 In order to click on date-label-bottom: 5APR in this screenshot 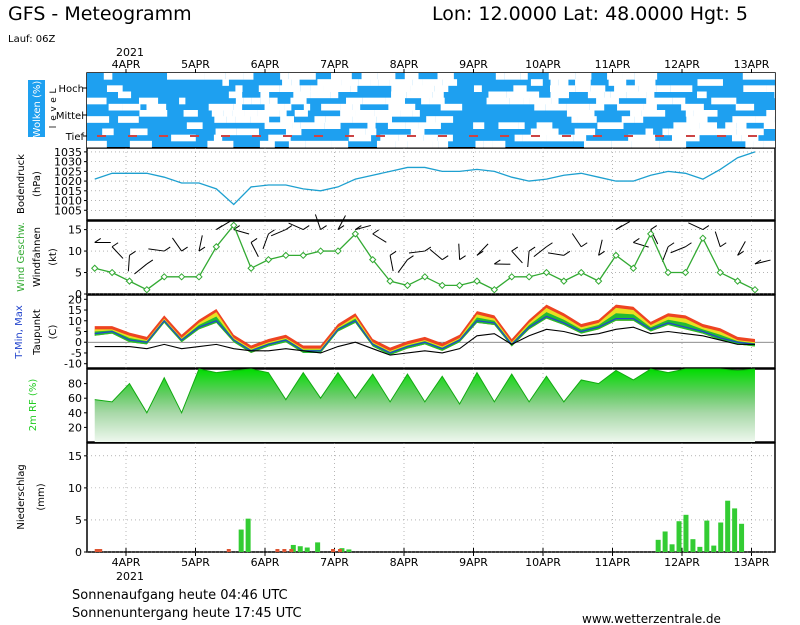, I will do `click(195, 562)`.